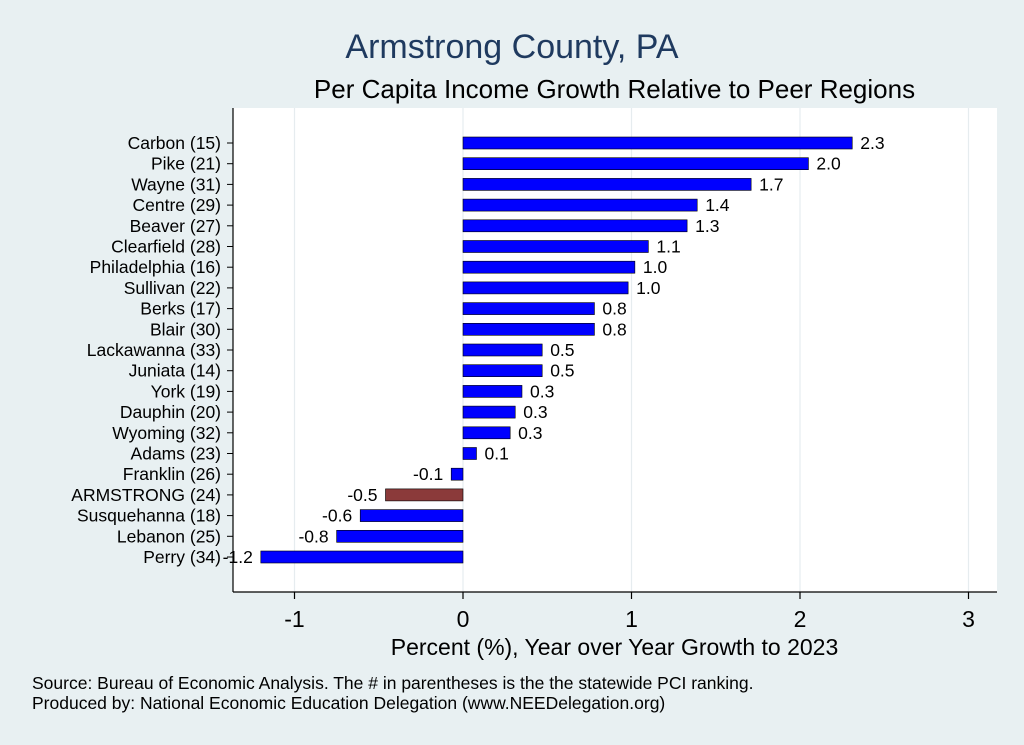 Image resolution: width=1024 pixels, height=745 pixels. Describe the element at coordinates (146, 495) in the screenshot. I see `category-label: ARMSTRONG (24)` at that location.